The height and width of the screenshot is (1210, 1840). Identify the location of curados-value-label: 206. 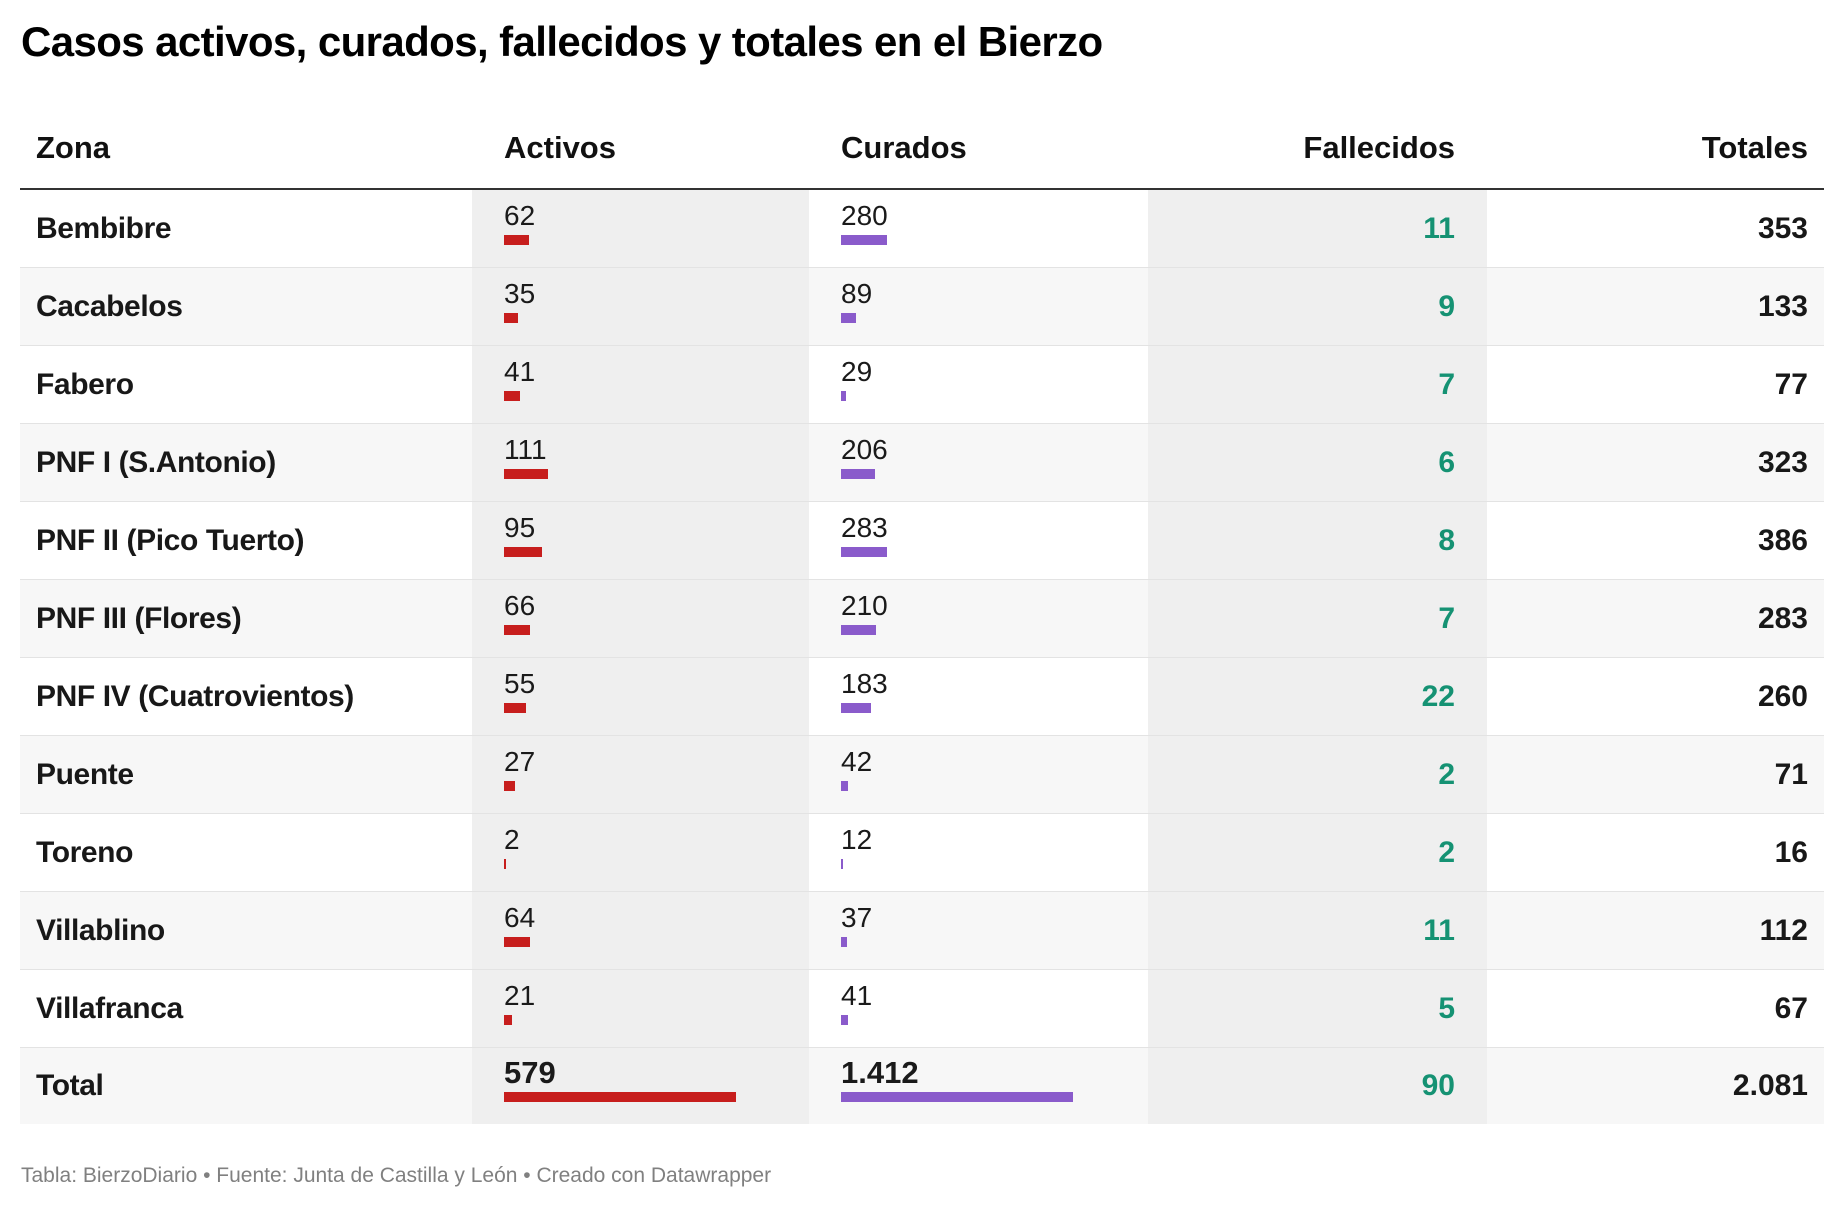
(864, 449).